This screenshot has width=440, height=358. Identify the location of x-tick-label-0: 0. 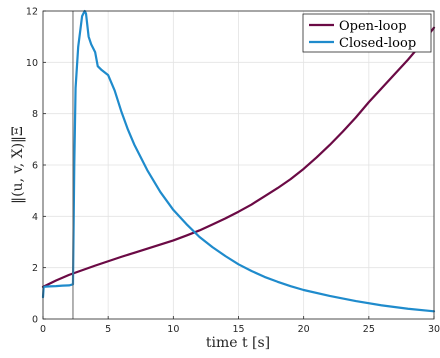
(43, 329).